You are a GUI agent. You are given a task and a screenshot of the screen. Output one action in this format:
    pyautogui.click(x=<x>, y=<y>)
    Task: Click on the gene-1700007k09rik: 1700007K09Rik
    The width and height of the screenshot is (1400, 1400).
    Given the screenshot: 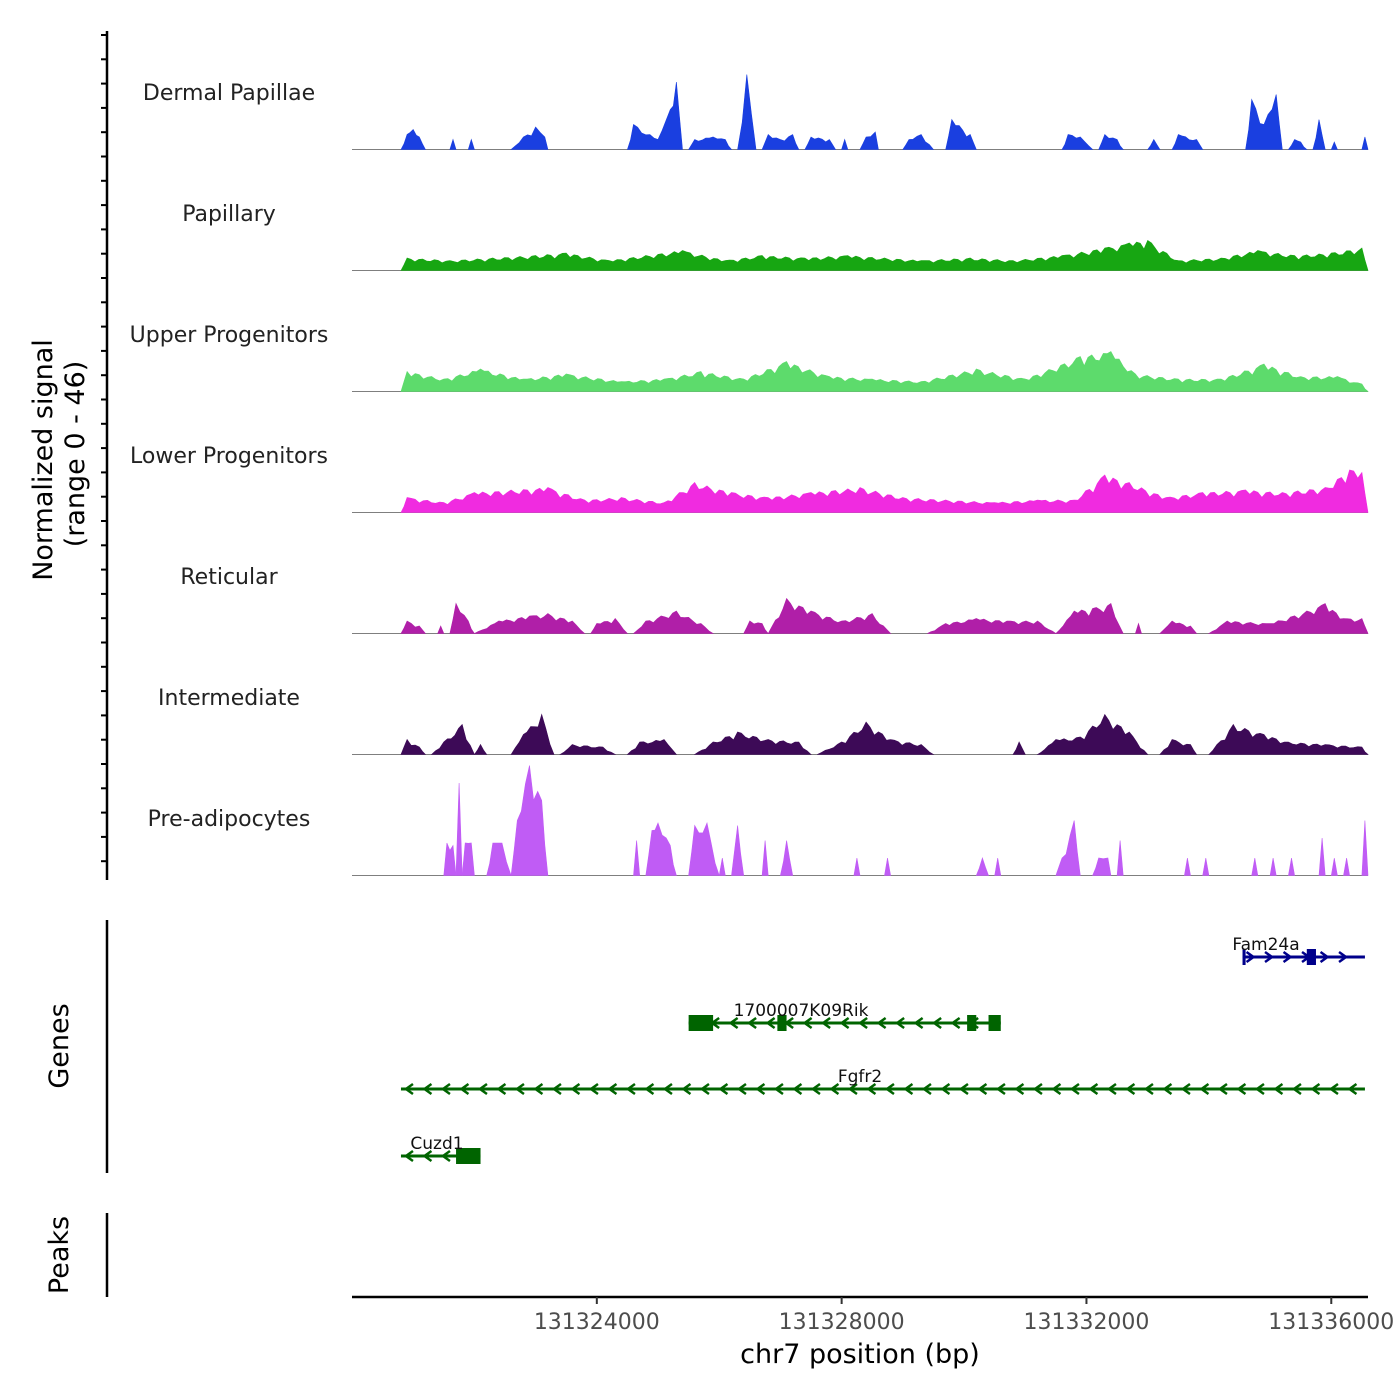 What is the action you would take?
    pyautogui.click(x=844, y=1016)
    